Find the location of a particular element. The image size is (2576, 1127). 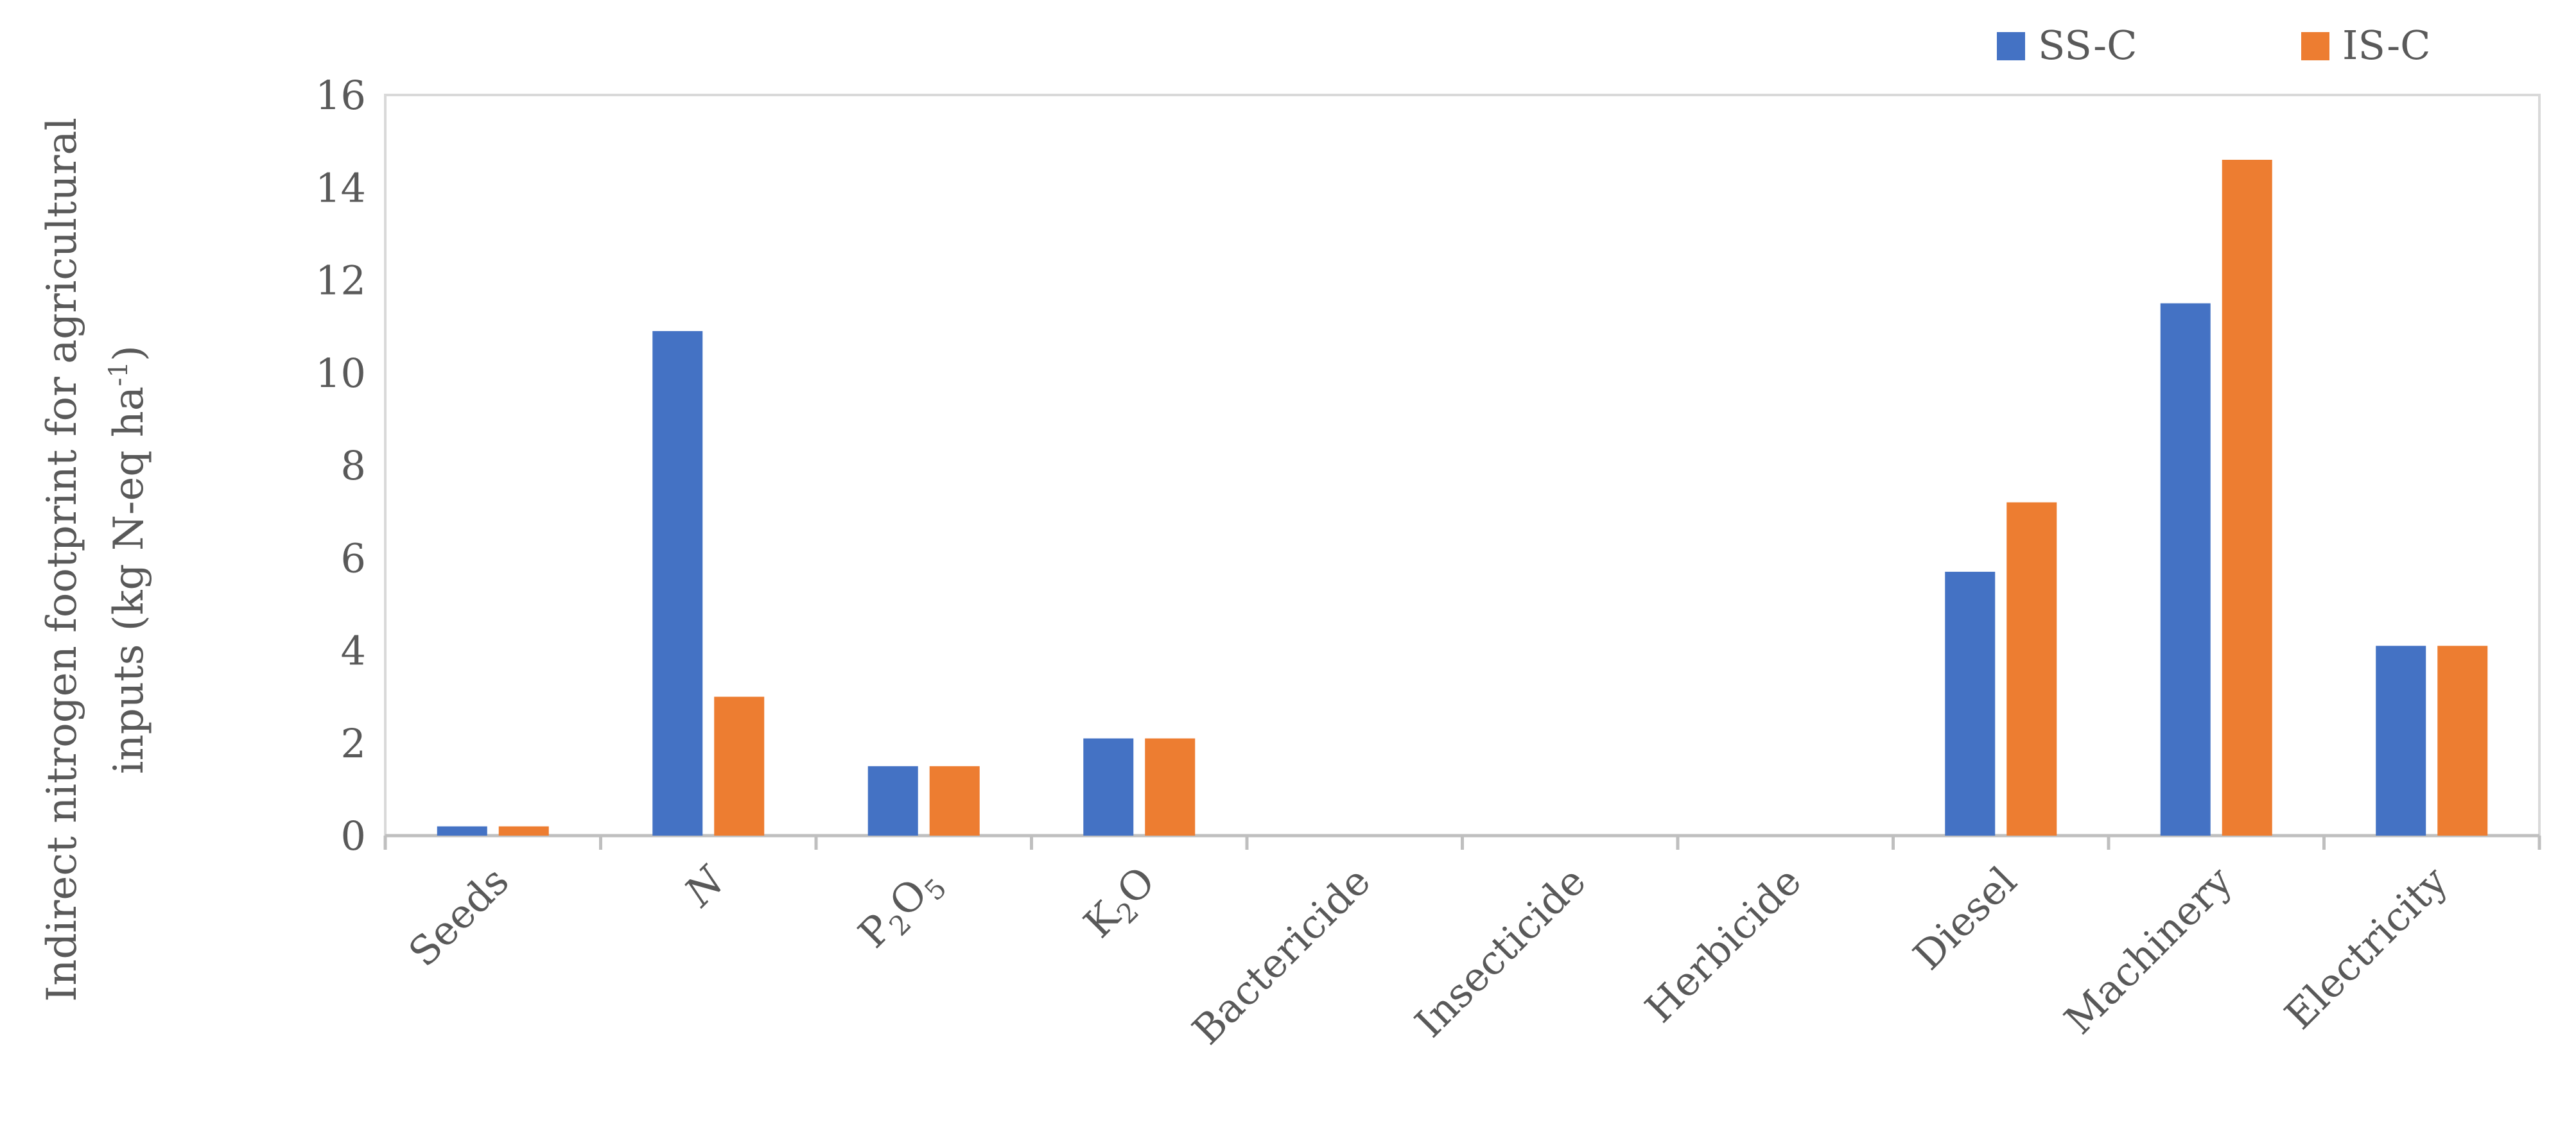

x-tick-label: K2O is located at coordinates (1122, 904).